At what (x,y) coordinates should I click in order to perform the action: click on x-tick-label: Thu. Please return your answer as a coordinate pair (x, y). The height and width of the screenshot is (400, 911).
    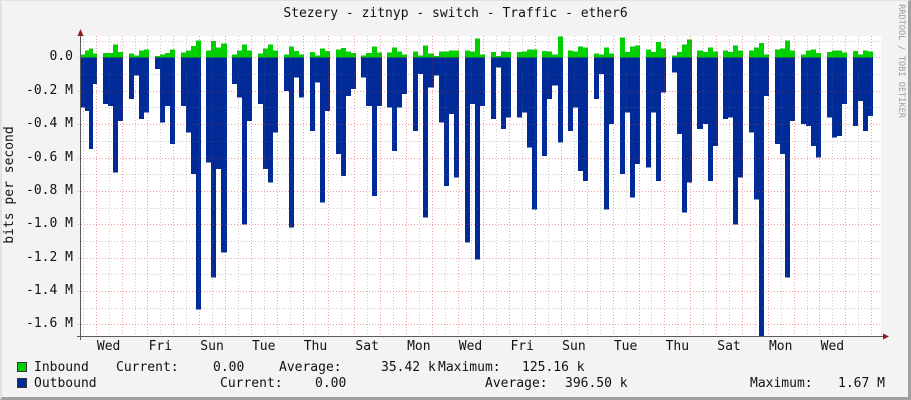
    Looking at the image, I should click on (315, 346).